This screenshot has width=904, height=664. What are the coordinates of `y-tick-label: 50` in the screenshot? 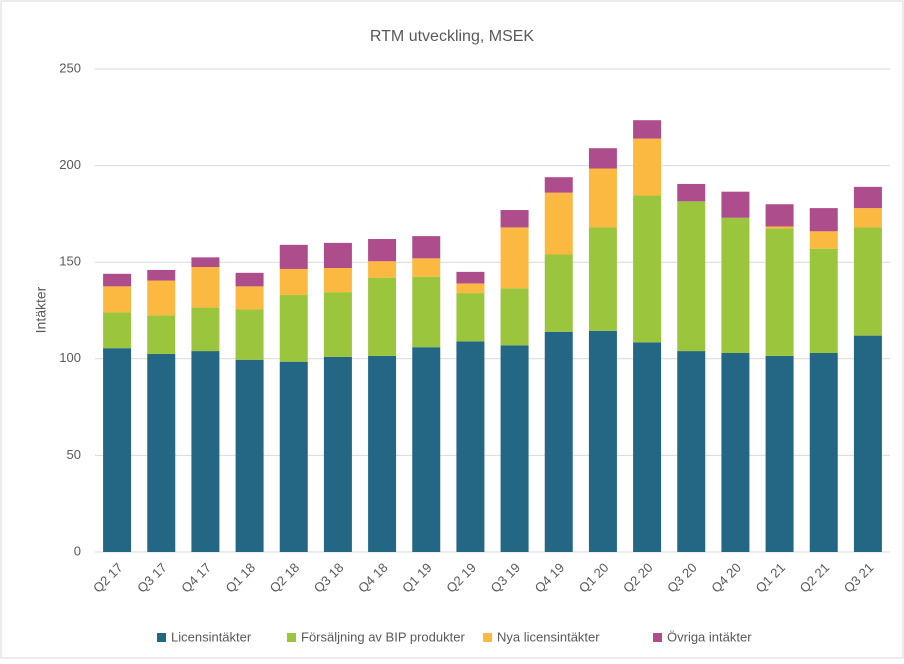 It's located at (74, 454).